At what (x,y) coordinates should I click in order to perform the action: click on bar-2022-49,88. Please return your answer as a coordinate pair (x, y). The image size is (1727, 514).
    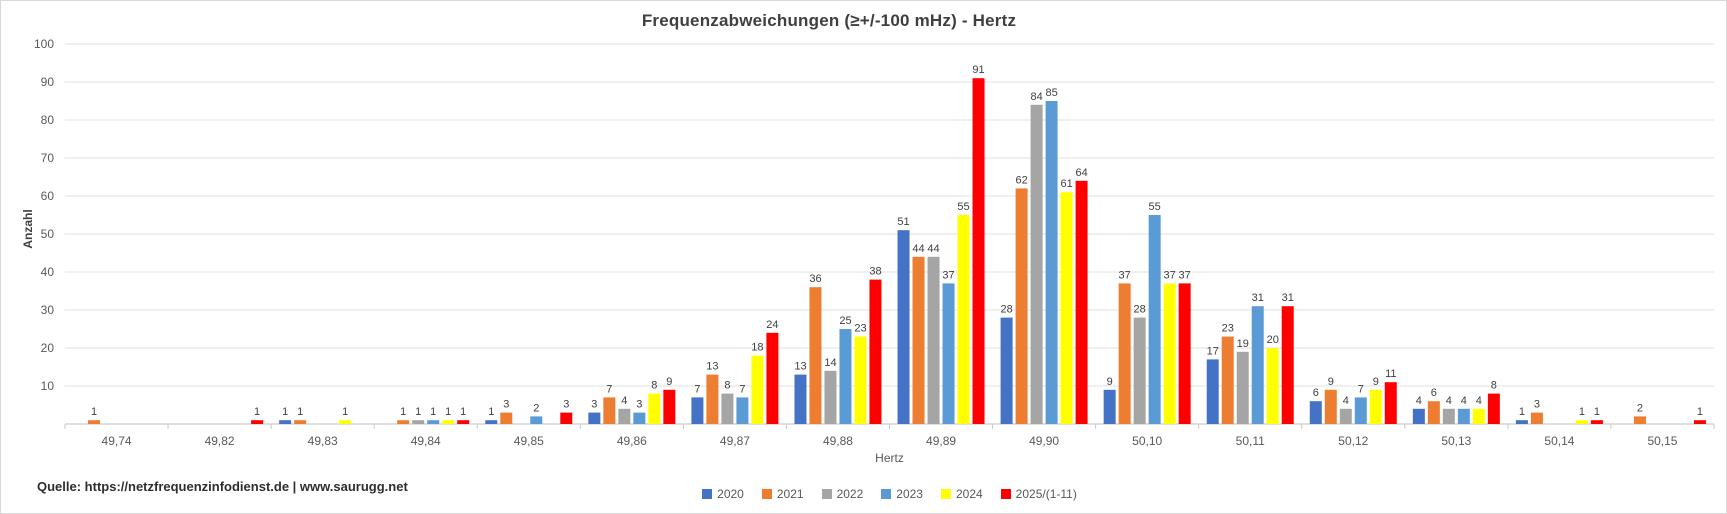
    Looking at the image, I should click on (830, 397).